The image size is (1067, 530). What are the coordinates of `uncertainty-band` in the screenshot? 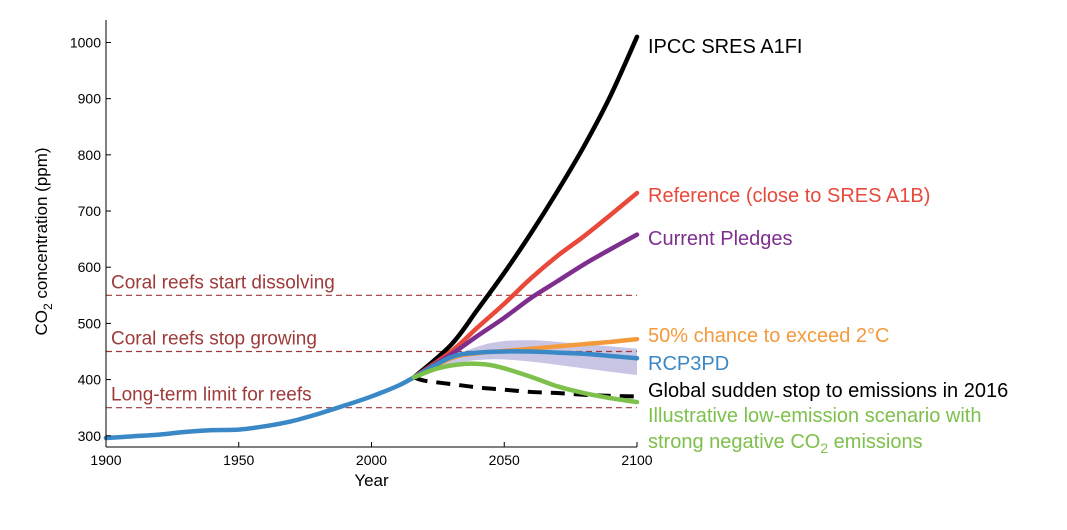 It's located at (525, 359).